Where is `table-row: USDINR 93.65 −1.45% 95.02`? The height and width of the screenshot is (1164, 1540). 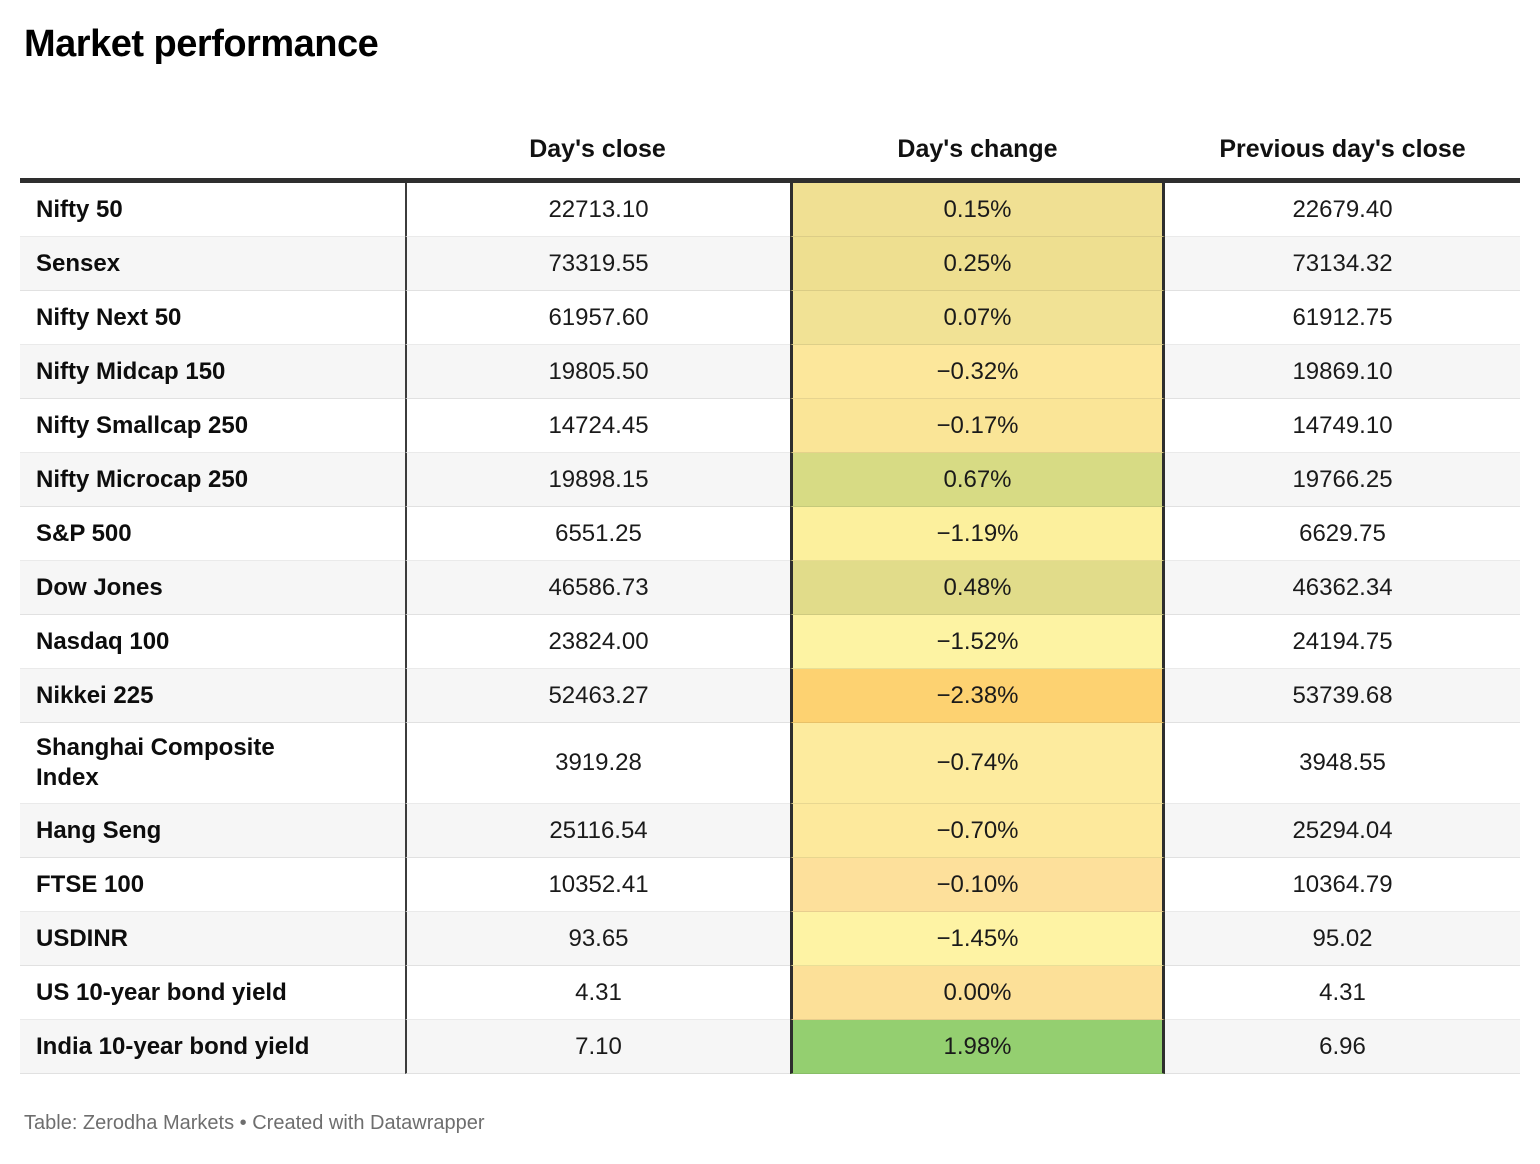
table-row: USDINR 93.65 −1.45% 95.02 is located at coordinates (770, 939).